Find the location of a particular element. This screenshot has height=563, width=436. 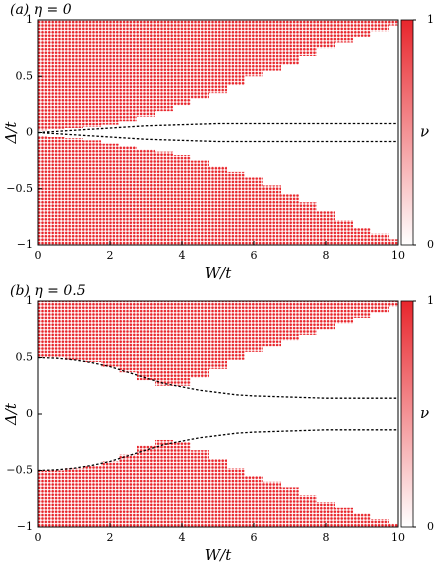

y-tick-label: 1 is located at coordinates (29, 19).